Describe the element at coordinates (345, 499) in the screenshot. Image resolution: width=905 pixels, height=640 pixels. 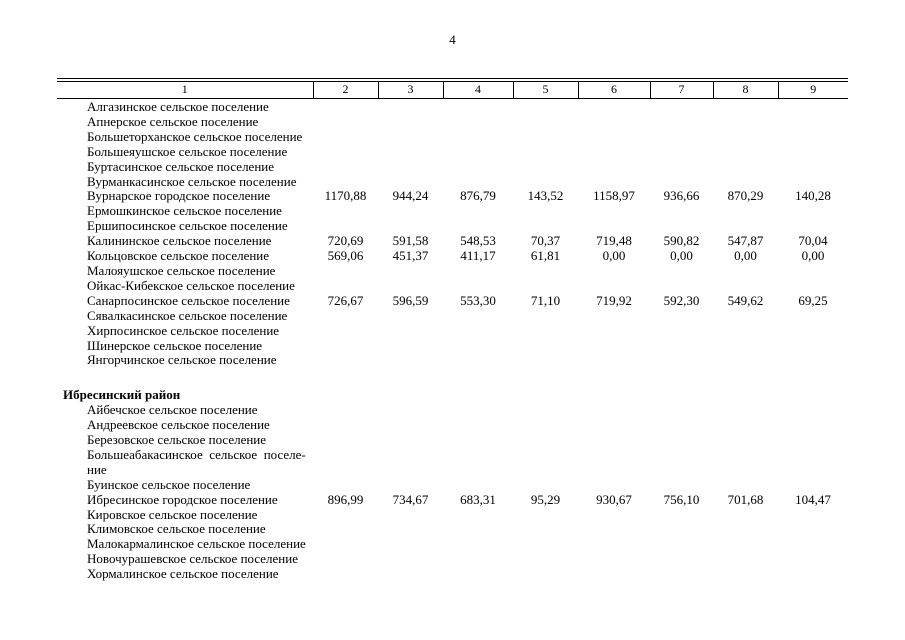
I see `value-cell: 896,99` at that location.